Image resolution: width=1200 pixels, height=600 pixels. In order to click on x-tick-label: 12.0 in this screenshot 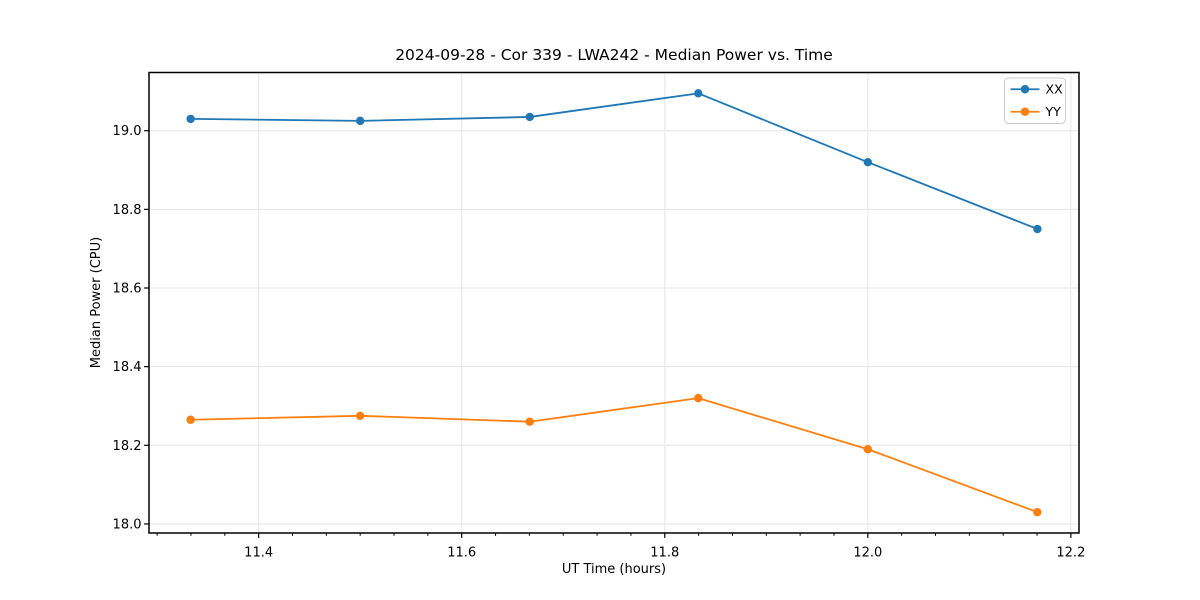, I will do `click(867, 553)`.